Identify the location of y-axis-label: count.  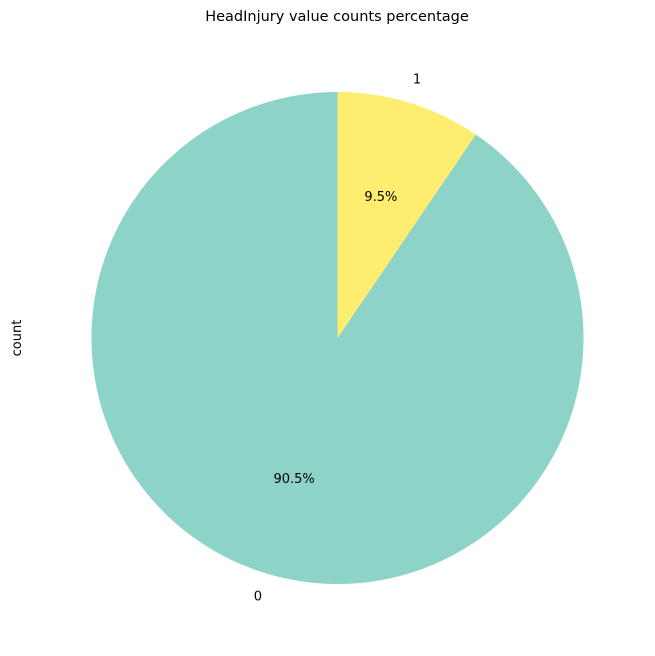
(17, 338).